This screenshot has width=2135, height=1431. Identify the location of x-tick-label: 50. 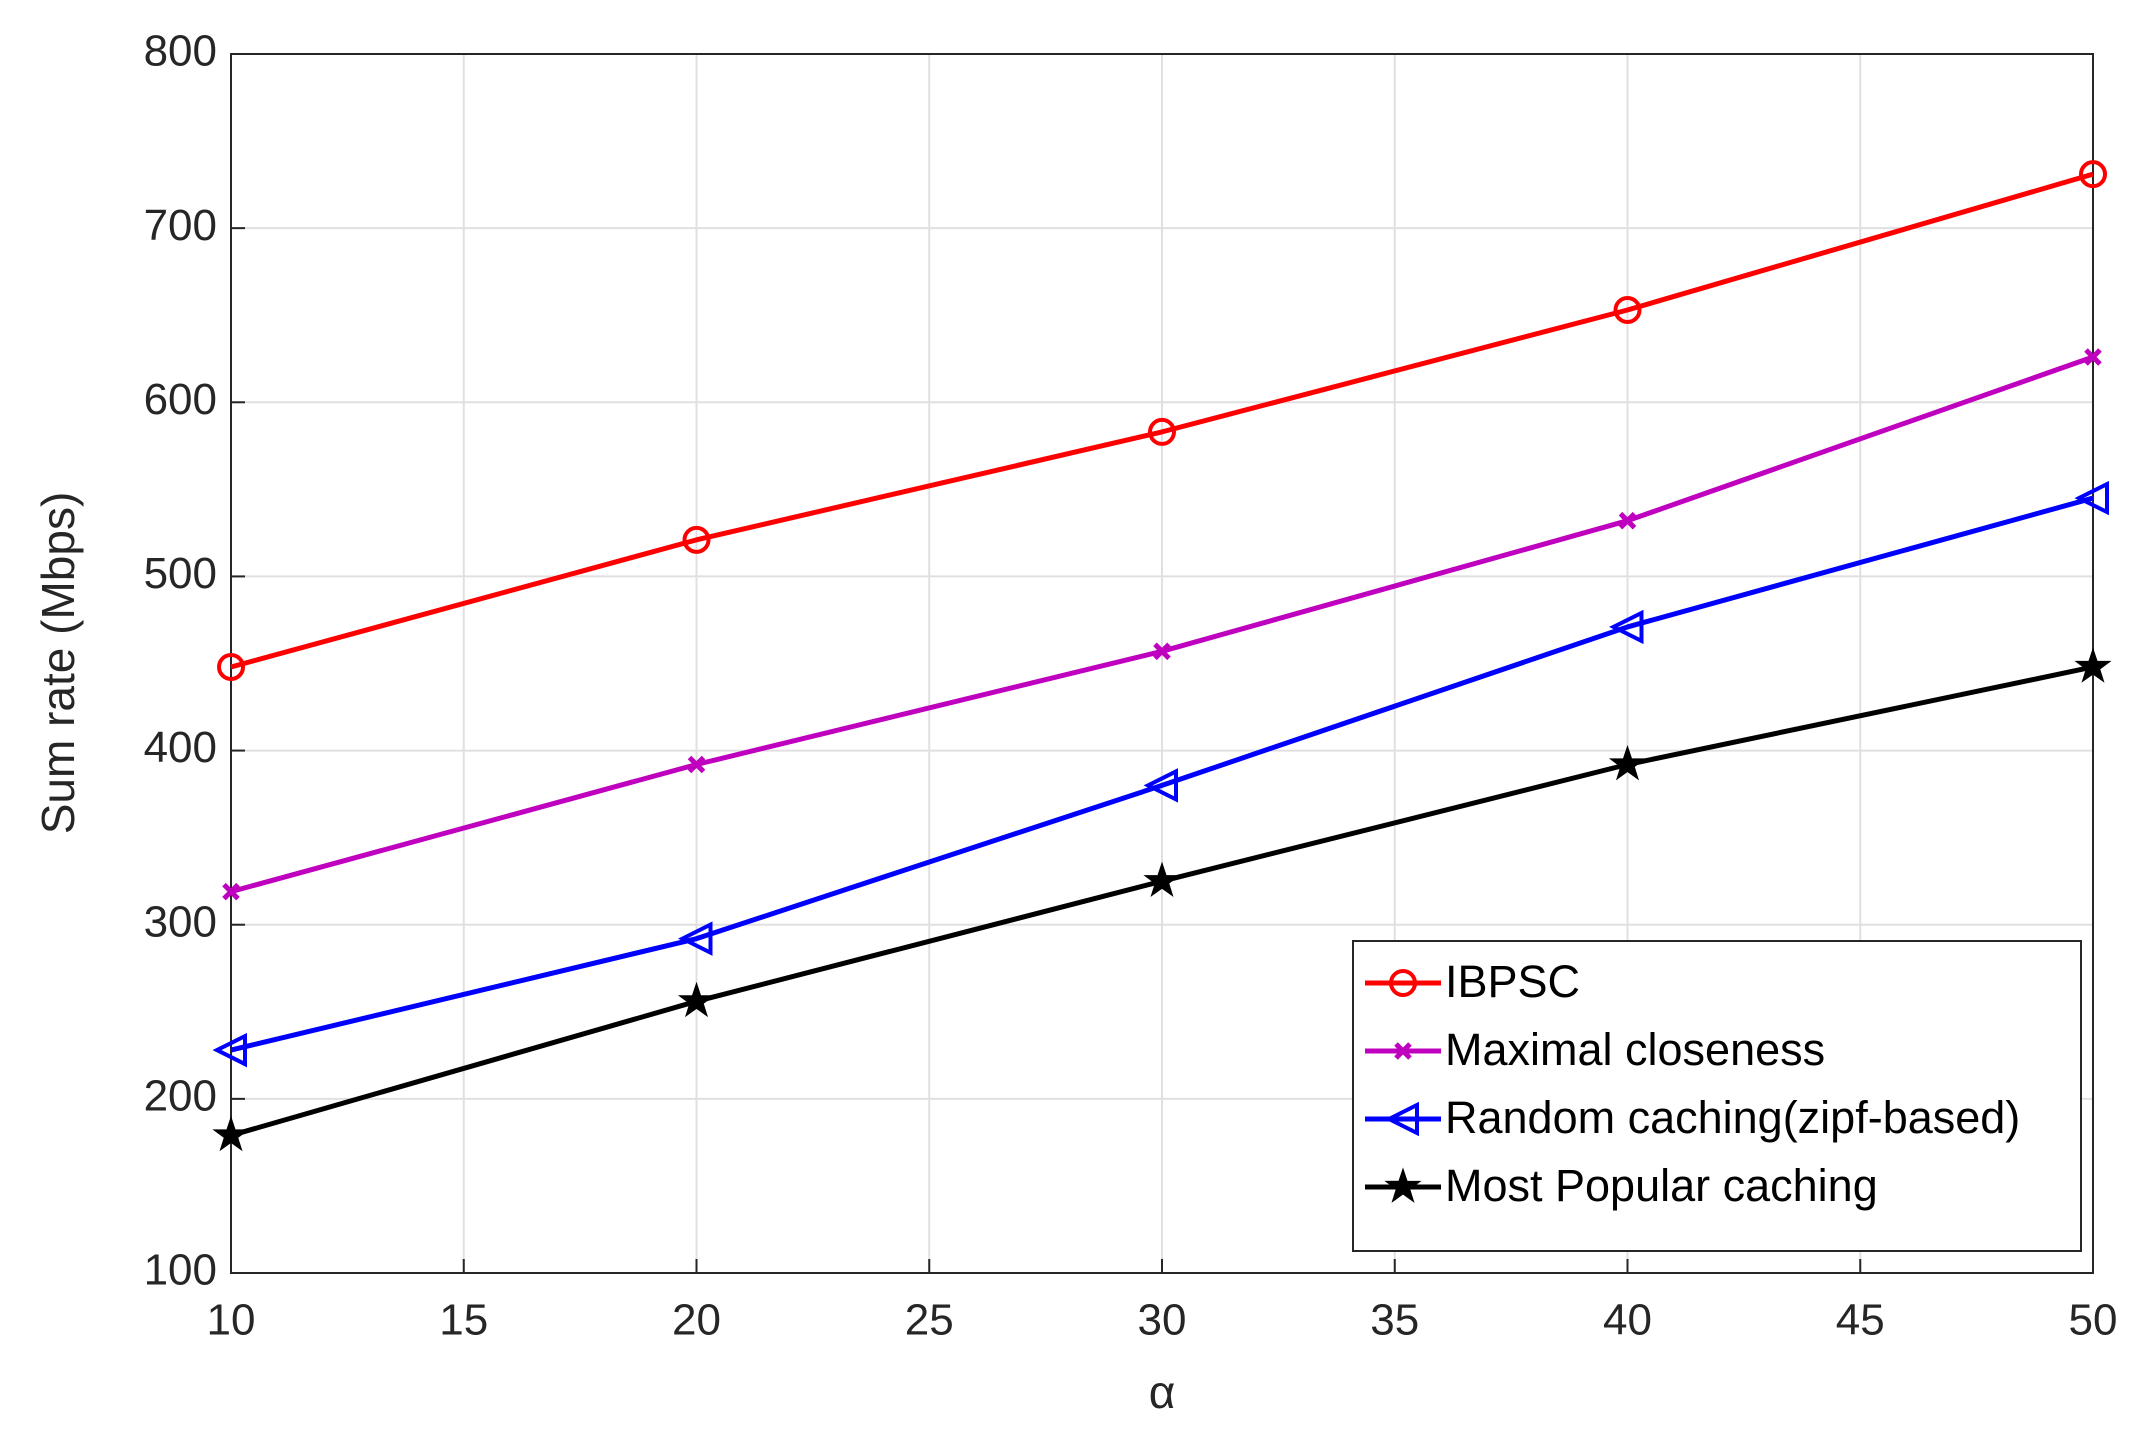
(2093, 1320).